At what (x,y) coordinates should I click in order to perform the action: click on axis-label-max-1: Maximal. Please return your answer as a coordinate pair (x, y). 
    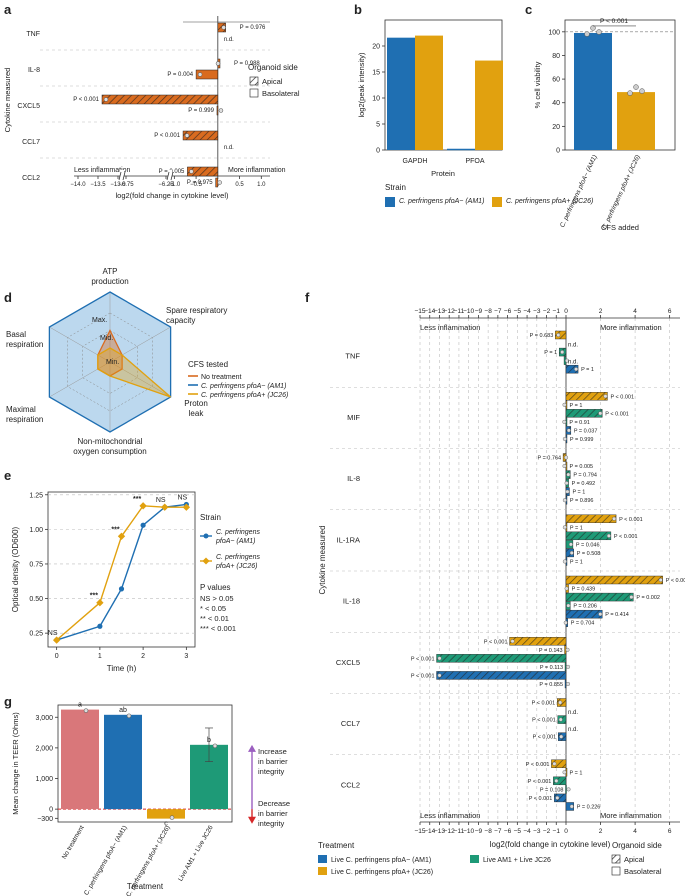
    Looking at the image, I should click on (21, 409).